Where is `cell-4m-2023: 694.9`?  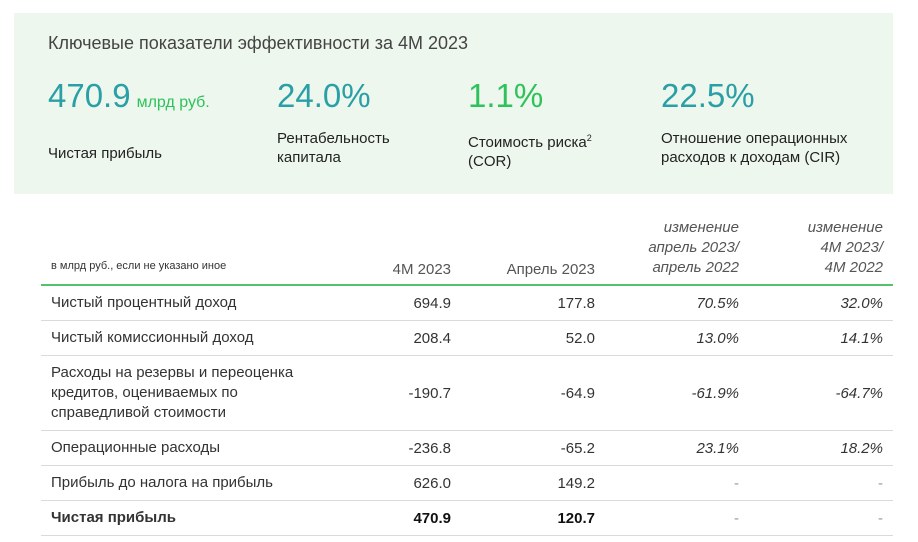
cell-4m-2023: 694.9 is located at coordinates (396, 303).